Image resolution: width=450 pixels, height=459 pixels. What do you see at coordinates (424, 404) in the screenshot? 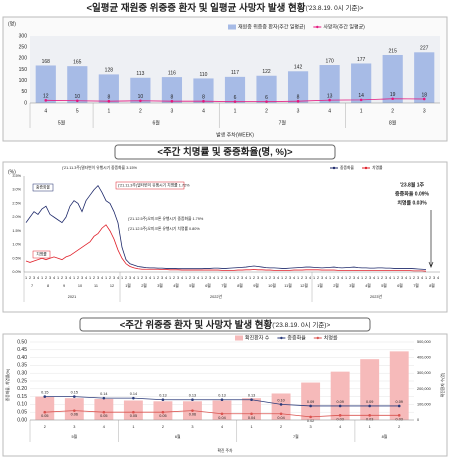
I see `y-tick-label: 100,000` at bounding box center [424, 404].